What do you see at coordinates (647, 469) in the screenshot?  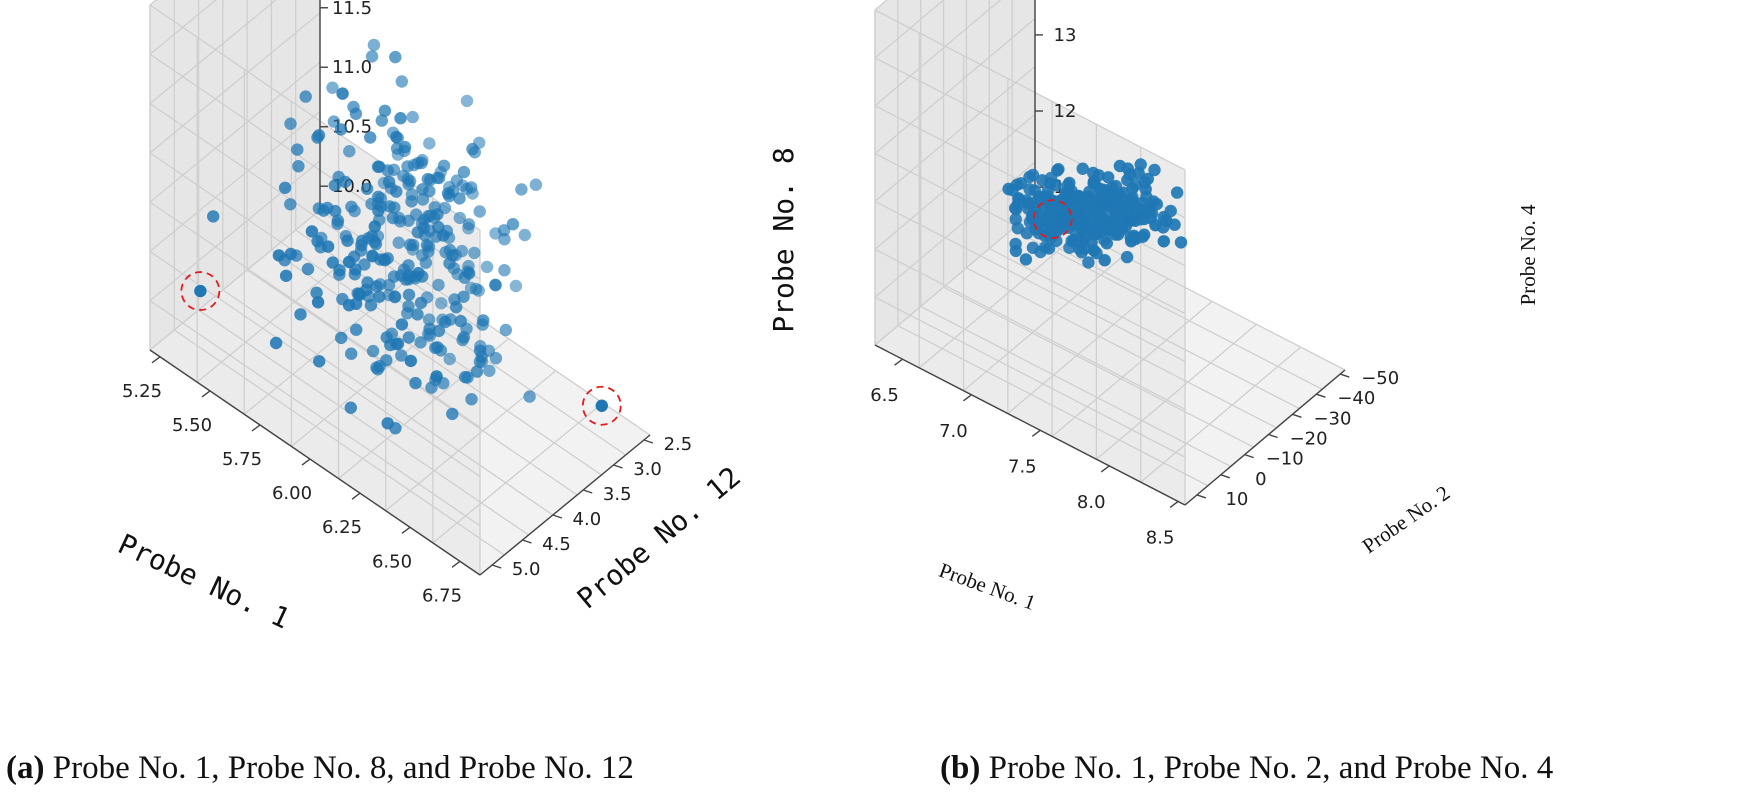 I see `y-tick-label: 3.0` at bounding box center [647, 469].